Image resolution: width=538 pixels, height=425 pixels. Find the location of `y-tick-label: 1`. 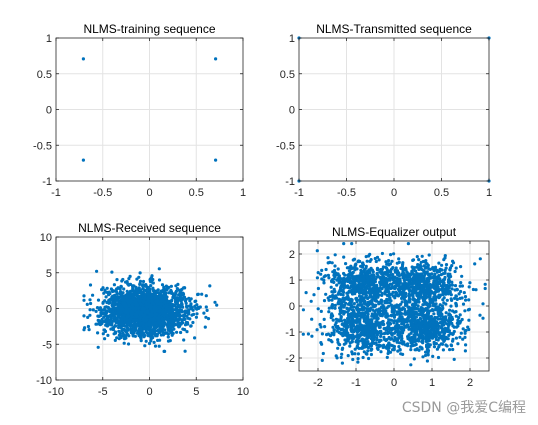

y-tick-label: 1 is located at coordinates (292, 281).